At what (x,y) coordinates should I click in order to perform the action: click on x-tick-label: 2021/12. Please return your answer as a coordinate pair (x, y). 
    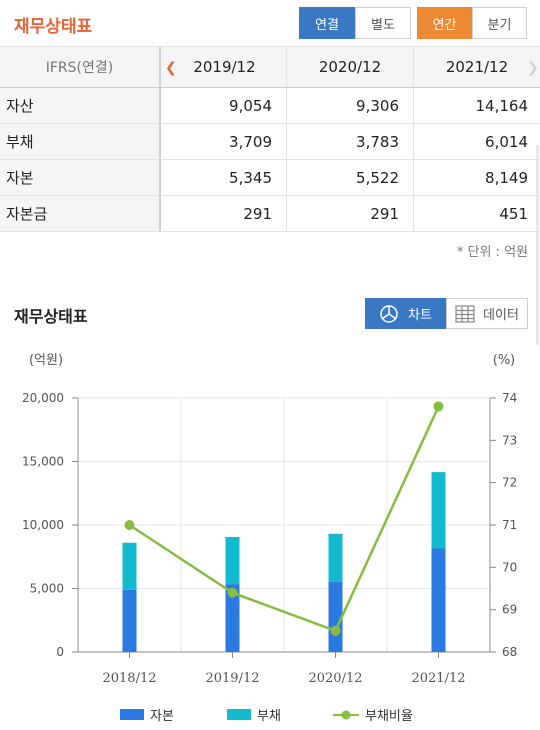
    Looking at the image, I should click on (438, 678).